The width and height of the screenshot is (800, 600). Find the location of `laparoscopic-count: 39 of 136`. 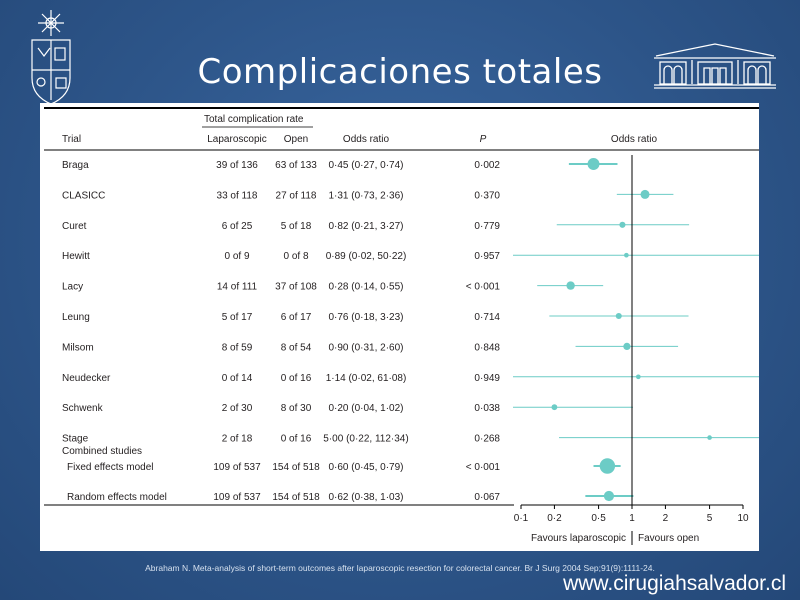

laparoscopic-count: 39 of 136 is located at coordinates (237, 165).